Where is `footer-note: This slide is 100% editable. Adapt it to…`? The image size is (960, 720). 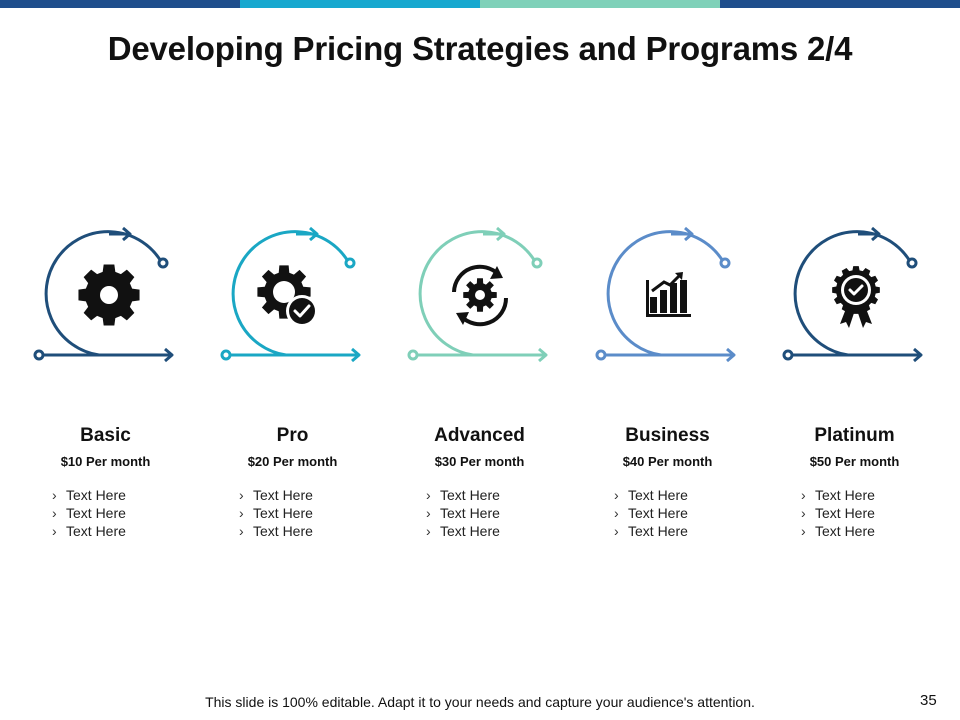
footer-note: This slide is 100% editable. Adapt it to… is located at coordinates (480, 702).